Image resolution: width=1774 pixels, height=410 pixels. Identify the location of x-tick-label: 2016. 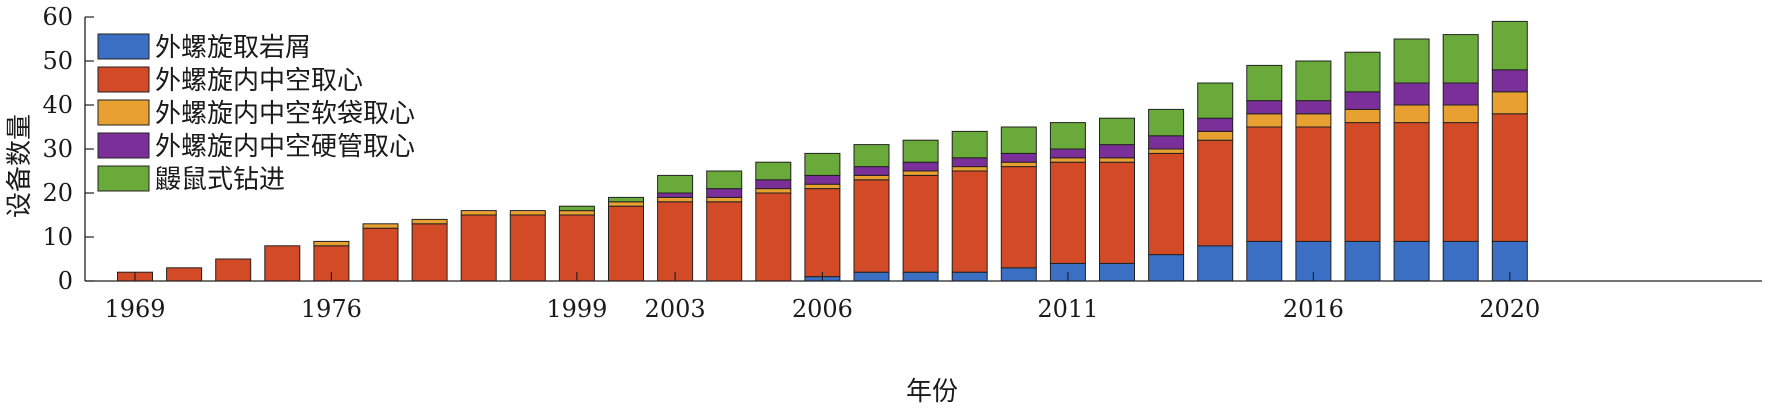
(1313, 309).